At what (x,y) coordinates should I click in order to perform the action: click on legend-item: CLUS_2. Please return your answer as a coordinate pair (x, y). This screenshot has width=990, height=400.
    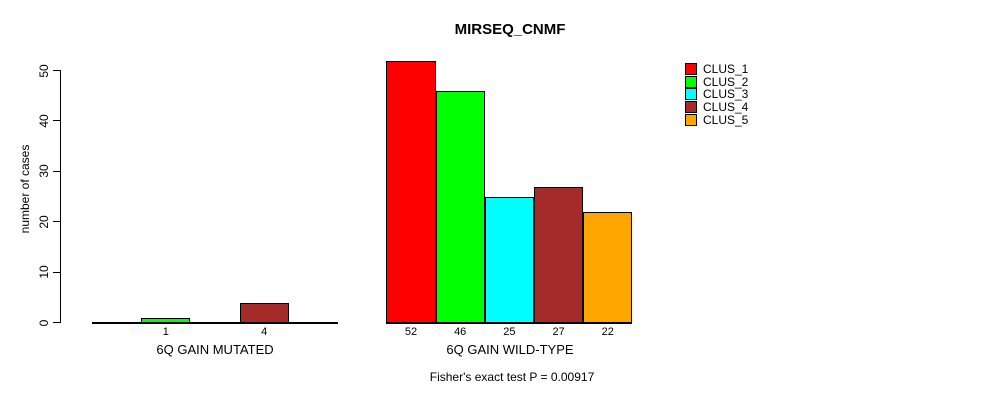
    Looking at the image, I should click on (717, 81).